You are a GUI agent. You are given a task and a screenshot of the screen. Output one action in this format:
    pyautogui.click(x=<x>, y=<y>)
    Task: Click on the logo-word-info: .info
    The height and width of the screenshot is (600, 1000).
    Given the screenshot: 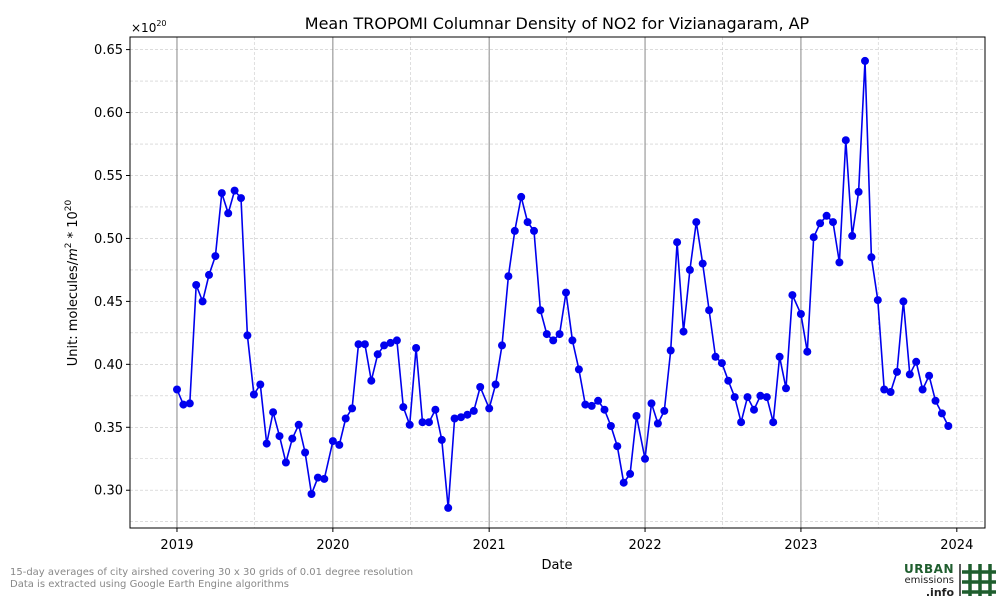 What is the action you would take?
    pyautogui.click(x=939, y=592)
    